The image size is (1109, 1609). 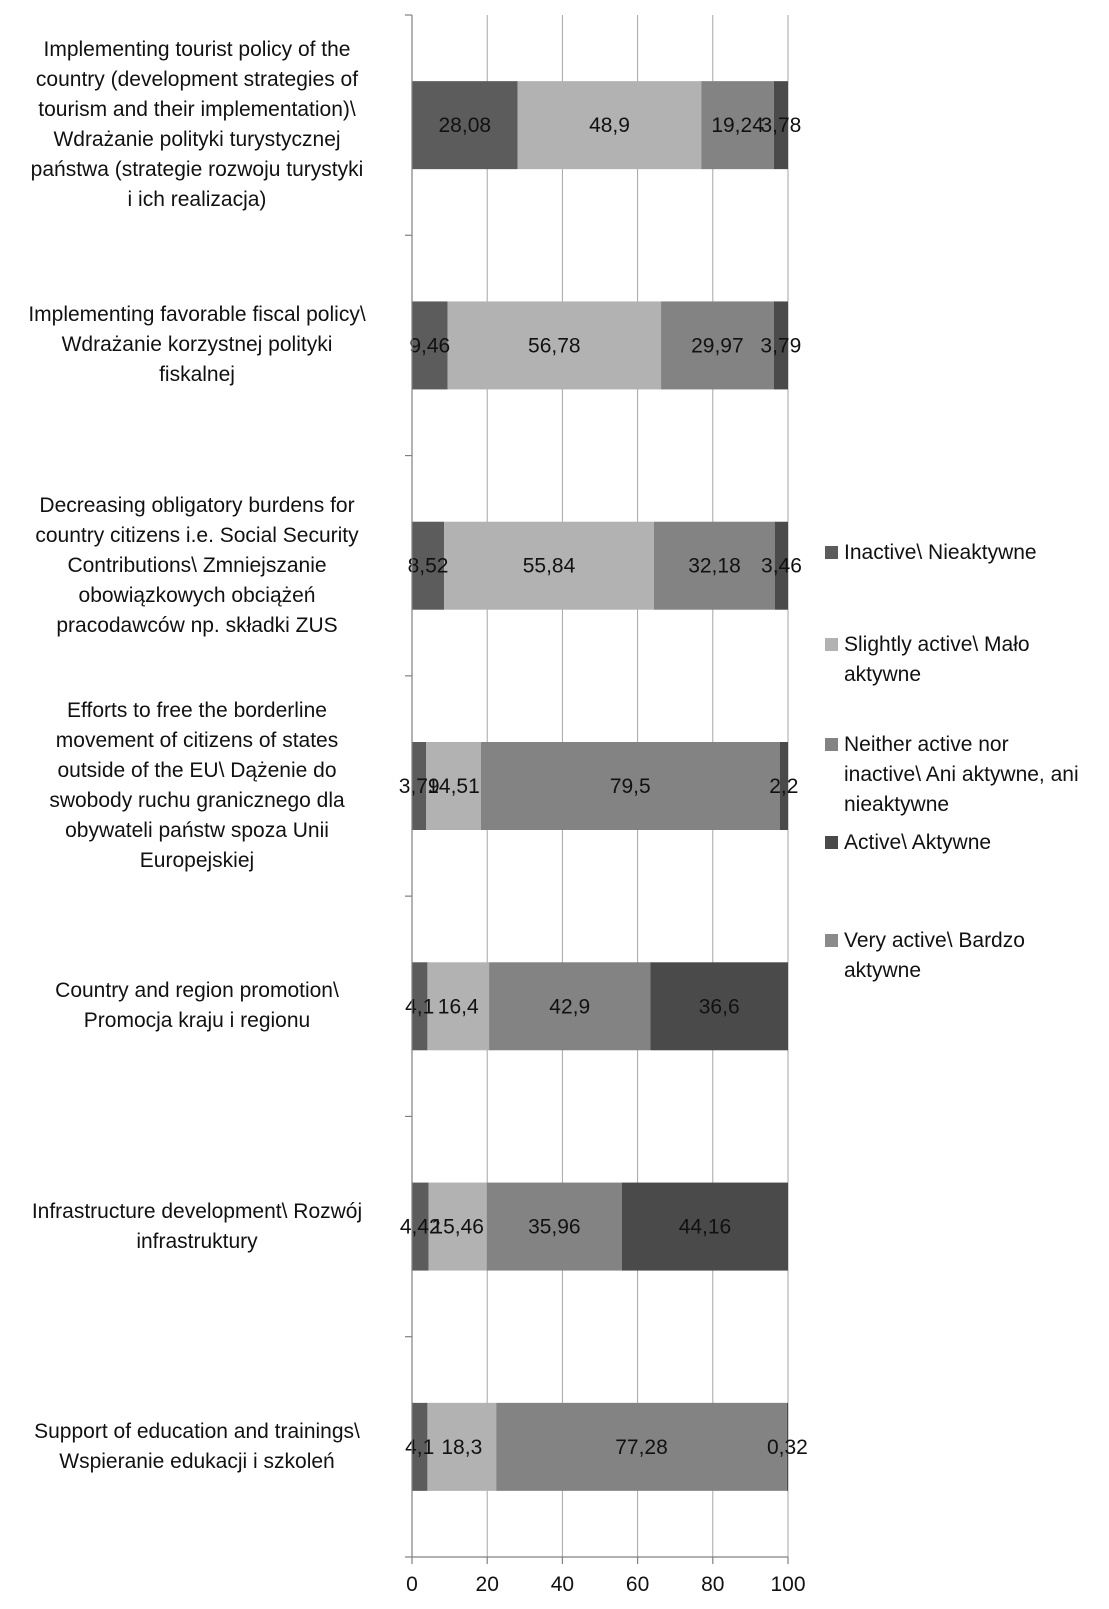 What do you see at coordinates (934, 940) in the screenshot?
I see `legend-label-line: Very active\ Bardzo` at bounding box center [934, 940].